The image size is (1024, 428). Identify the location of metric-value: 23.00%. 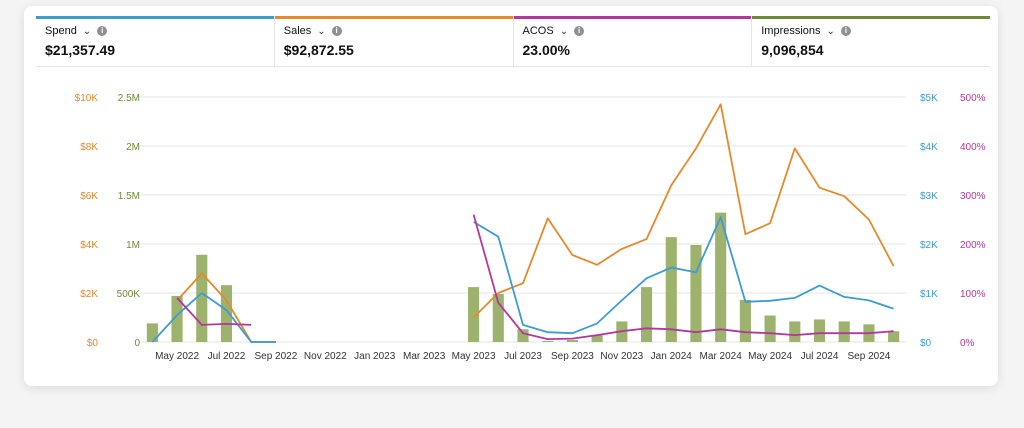
(546, 50).